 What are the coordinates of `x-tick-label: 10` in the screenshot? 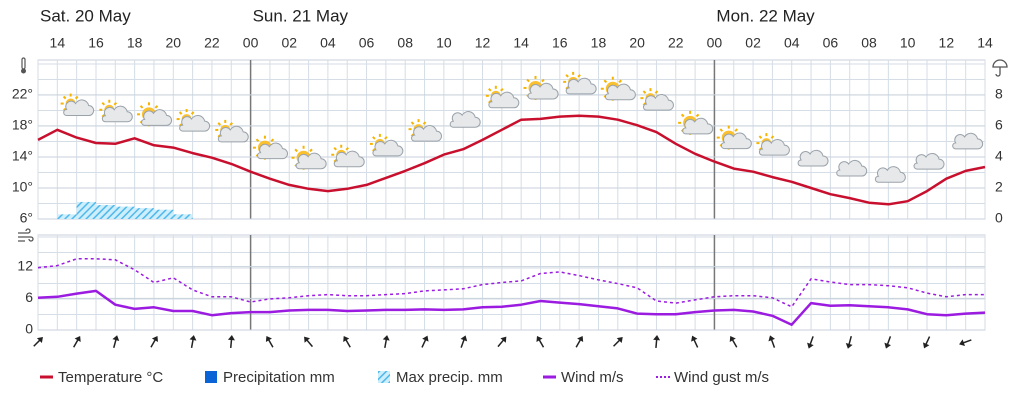 It's located at (444, 43).